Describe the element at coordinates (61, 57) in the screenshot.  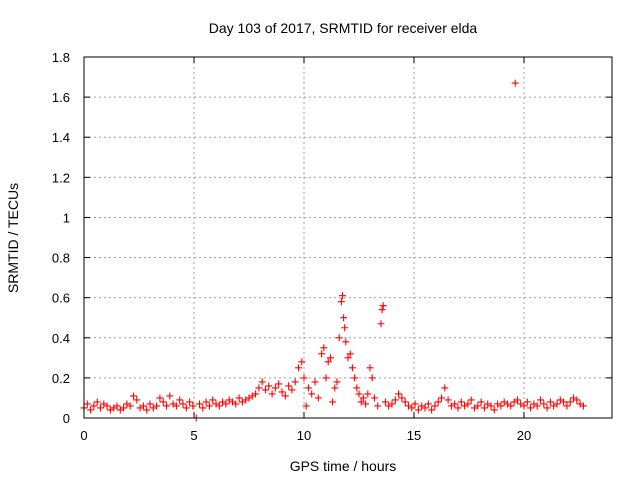
I see `y-tick-label: 1.8` at that location.